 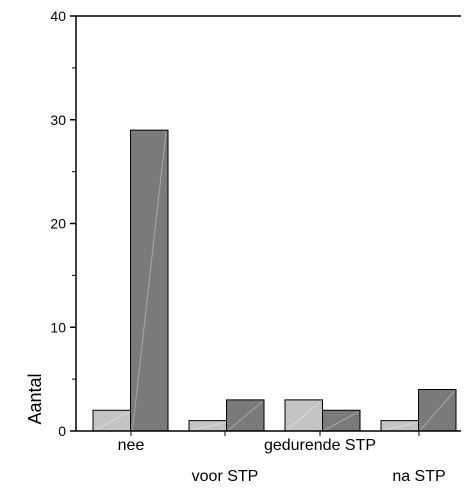 I want to click on x-category-label-1: voor STP, so click(x=225, y=476).